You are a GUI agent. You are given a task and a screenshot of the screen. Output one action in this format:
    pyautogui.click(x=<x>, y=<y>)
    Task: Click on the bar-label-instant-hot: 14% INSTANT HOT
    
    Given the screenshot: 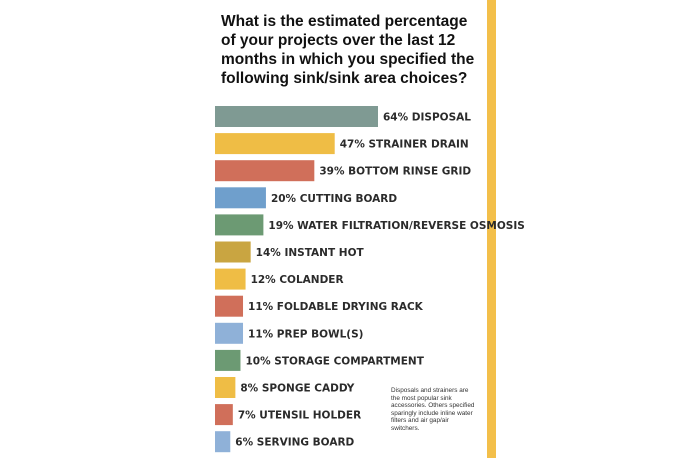 What is the action you would take?
    pyautogui.click(x=310, y=253)
    